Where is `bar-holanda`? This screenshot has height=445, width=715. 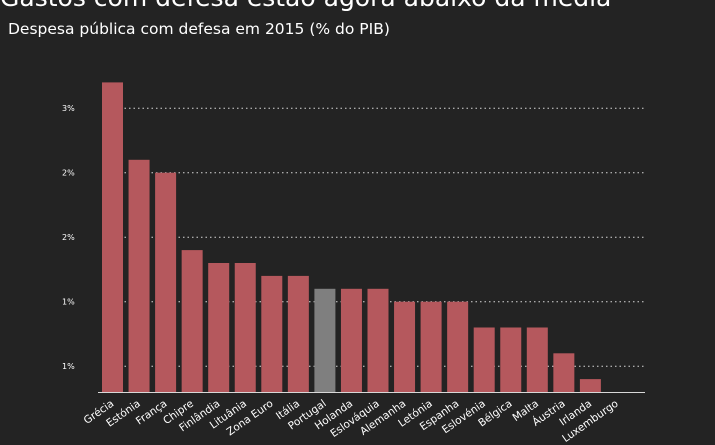
bar-holanda is located at coordinates (351, 340).